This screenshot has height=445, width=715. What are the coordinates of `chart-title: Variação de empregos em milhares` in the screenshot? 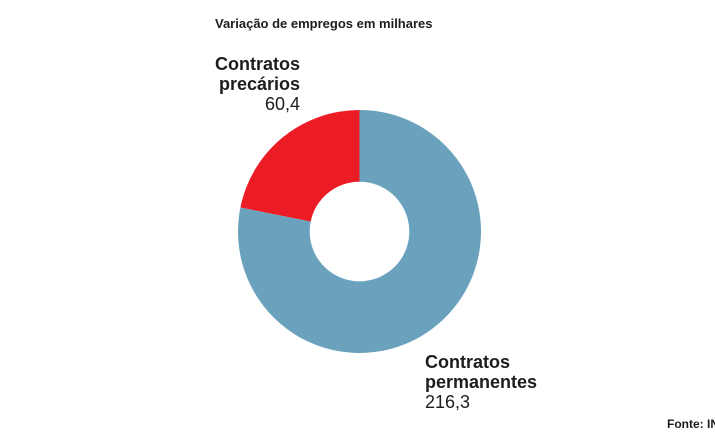 It's located at (324, 23).